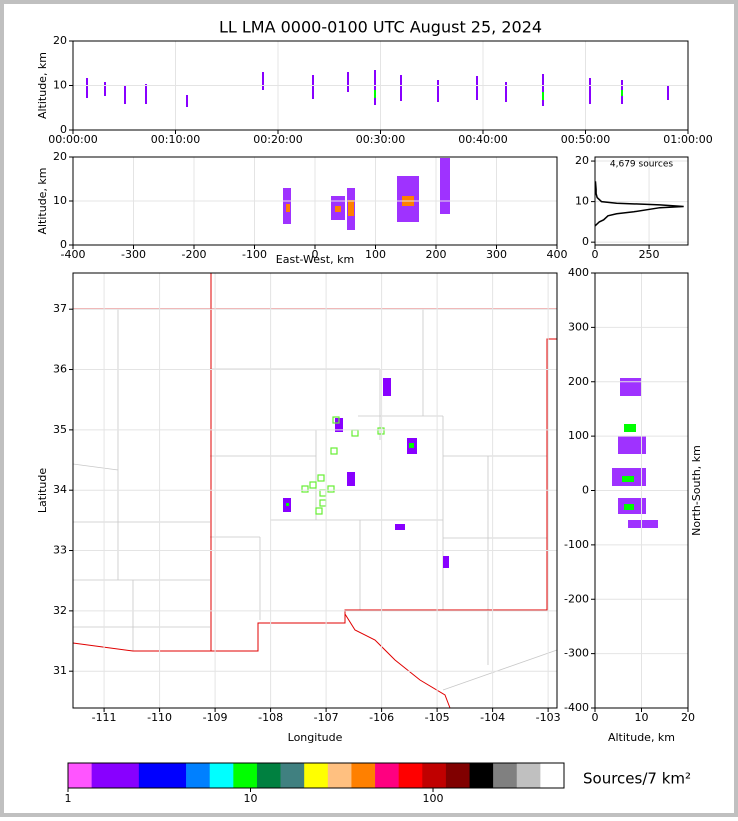 The image size is (738, 821). Describe the element at coordinates (649, 254) in the screenshot. I see `x-tick-label: 250` at that location.